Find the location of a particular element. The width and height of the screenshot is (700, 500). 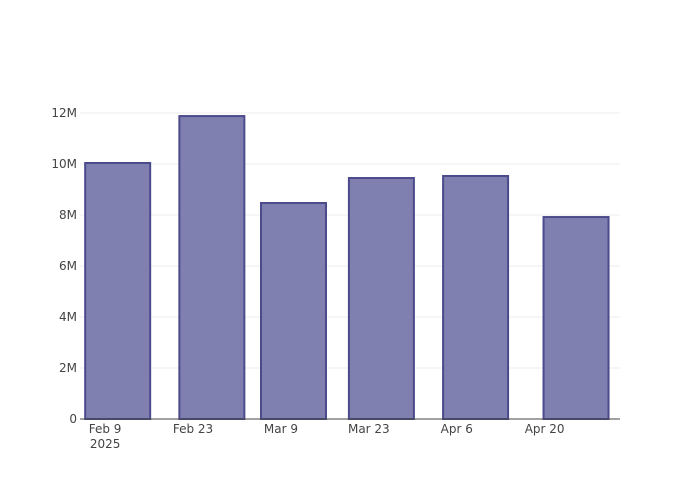

y-tick-label: 6M is located at coordinates (68, 266).